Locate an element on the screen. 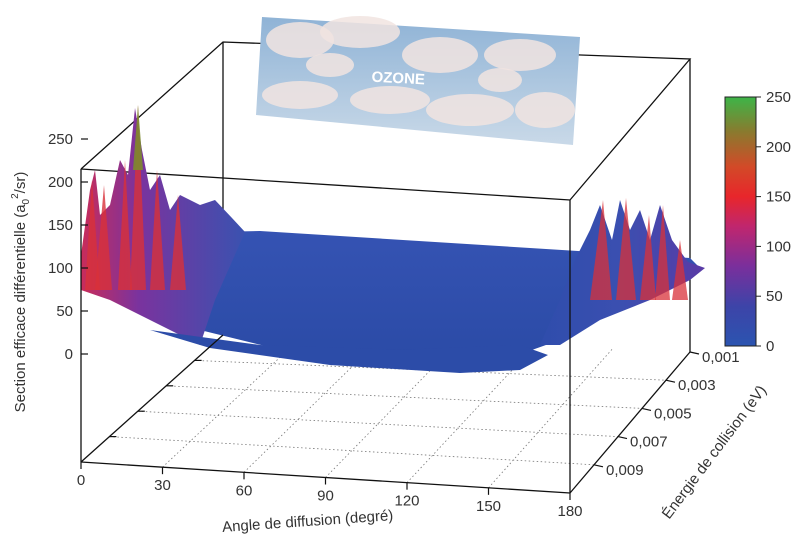 The height and width of the screenshot is (545, 810). x-tick-label: 180 is located at coordinates (569, 511).